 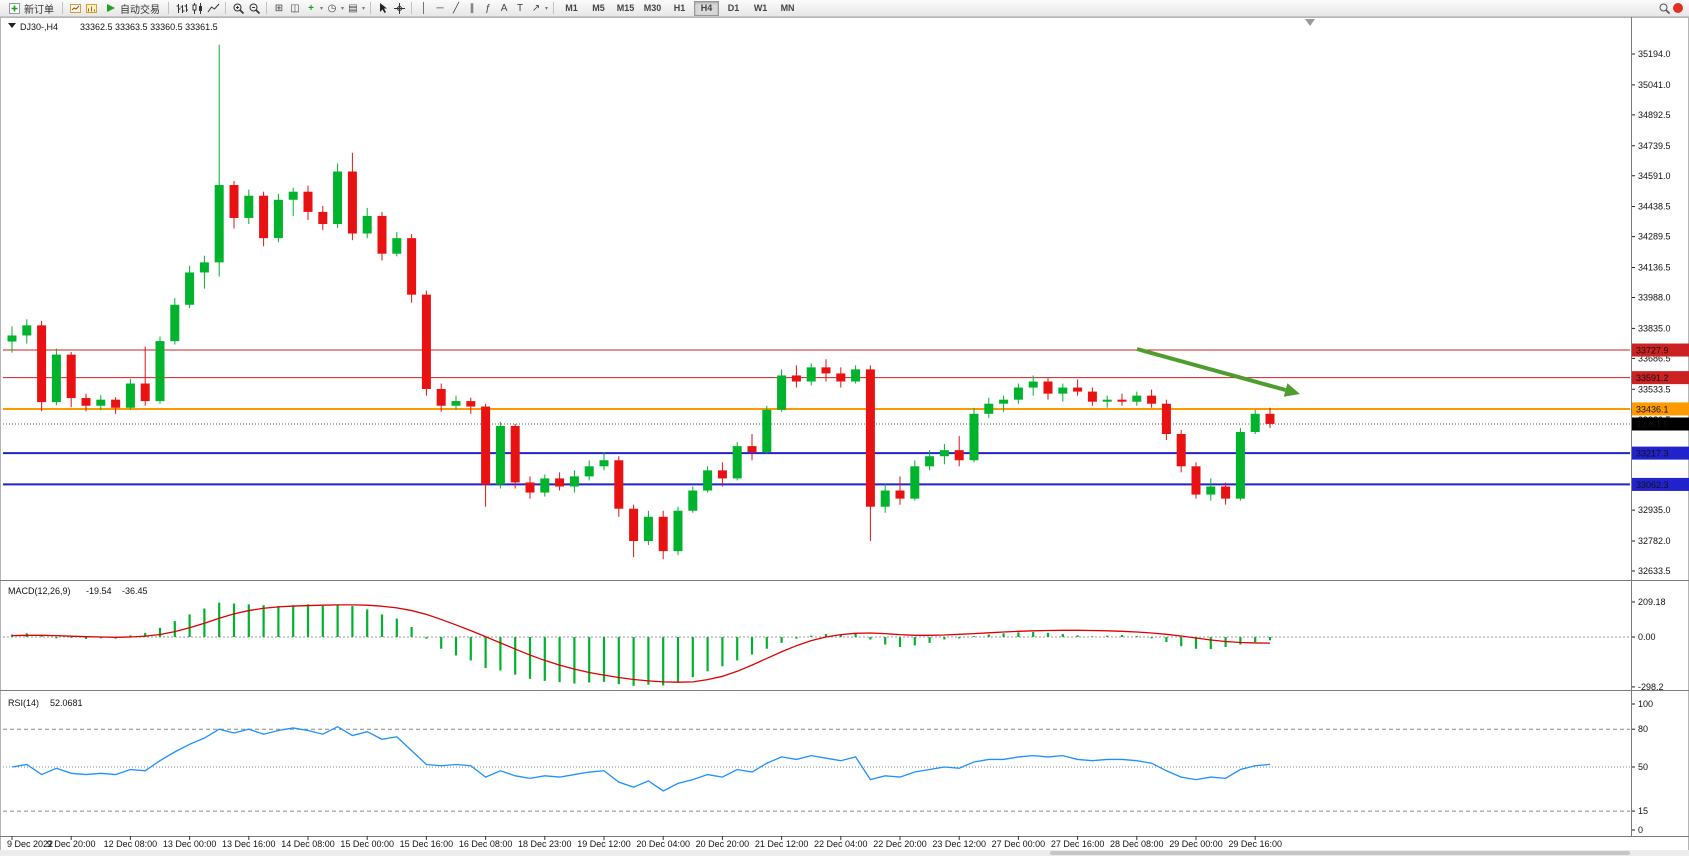 What do you see at coordinates (353, 8) in the screenshot?
I see `templates-icon: ▤` at bounding box center [353, 8].